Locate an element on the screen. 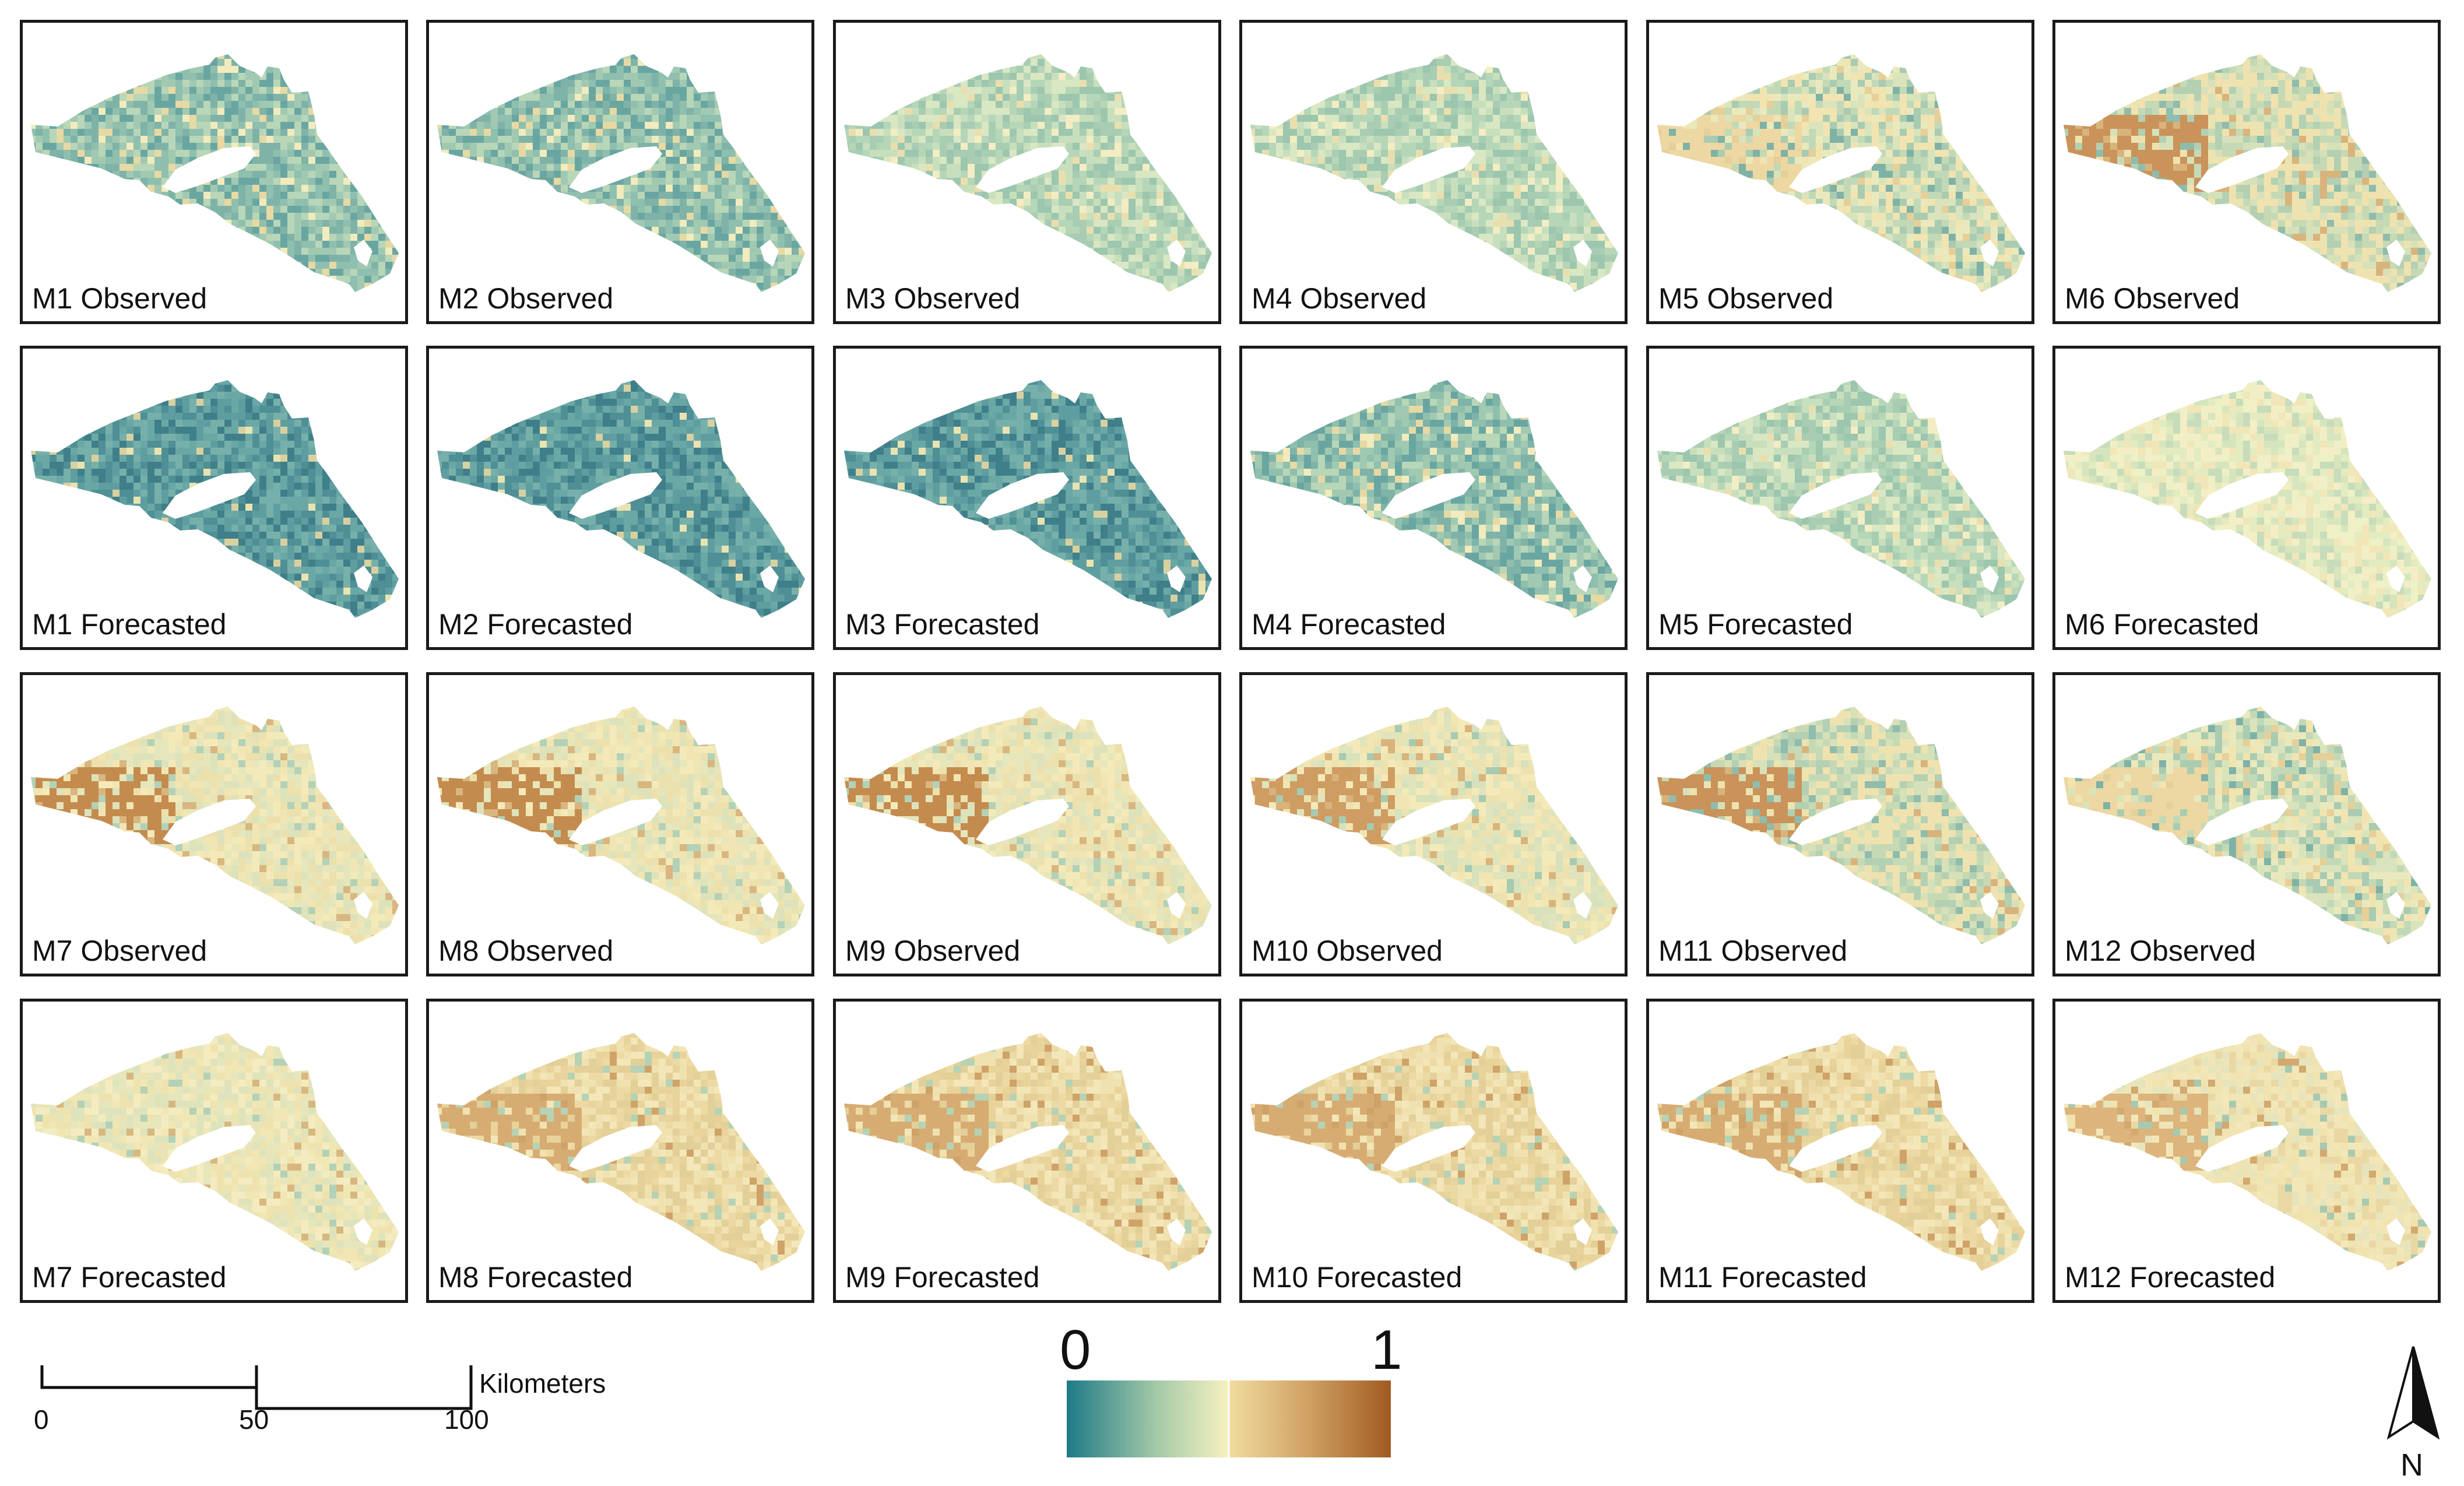  map-panel: M7 Observed is located at coordinates (214, 824).